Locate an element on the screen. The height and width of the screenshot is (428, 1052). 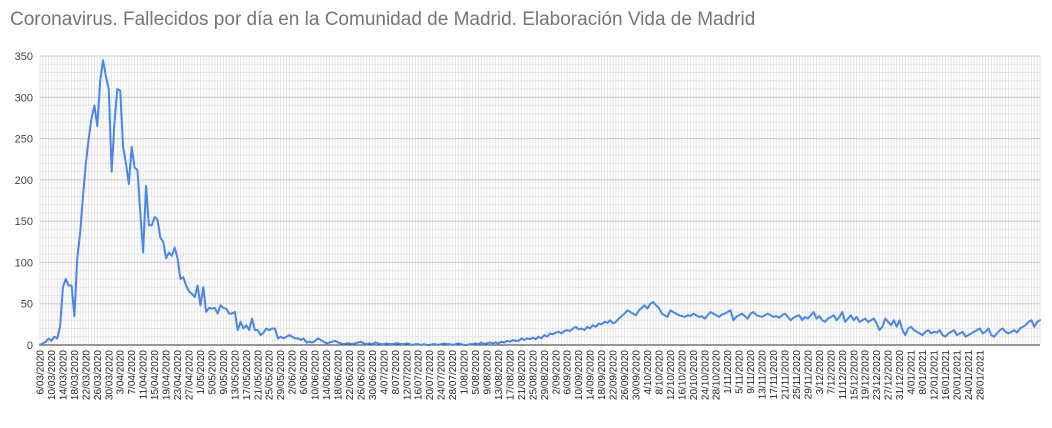
x-tick-label: 25/05/2020 is located at coordinates (270, 375).